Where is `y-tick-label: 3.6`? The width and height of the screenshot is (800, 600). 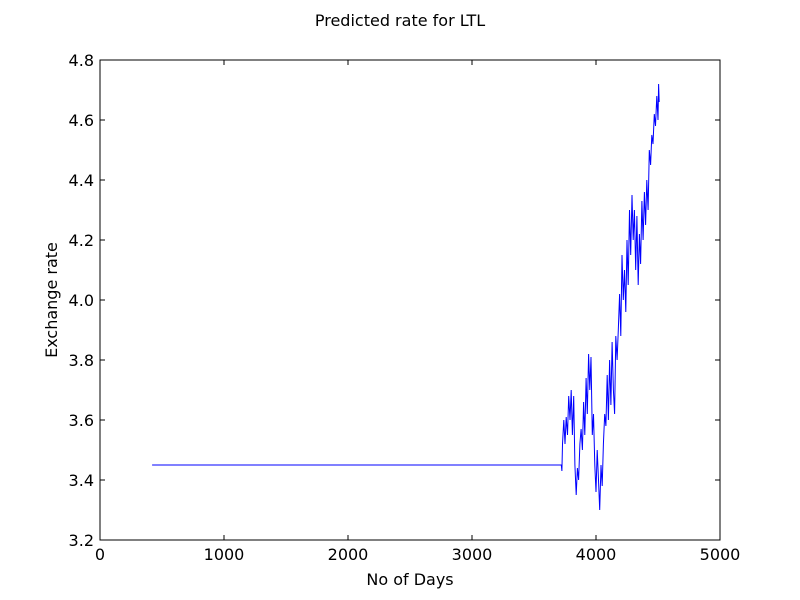
y-tick-label: 3.6 is located at coordinates (81, 420).